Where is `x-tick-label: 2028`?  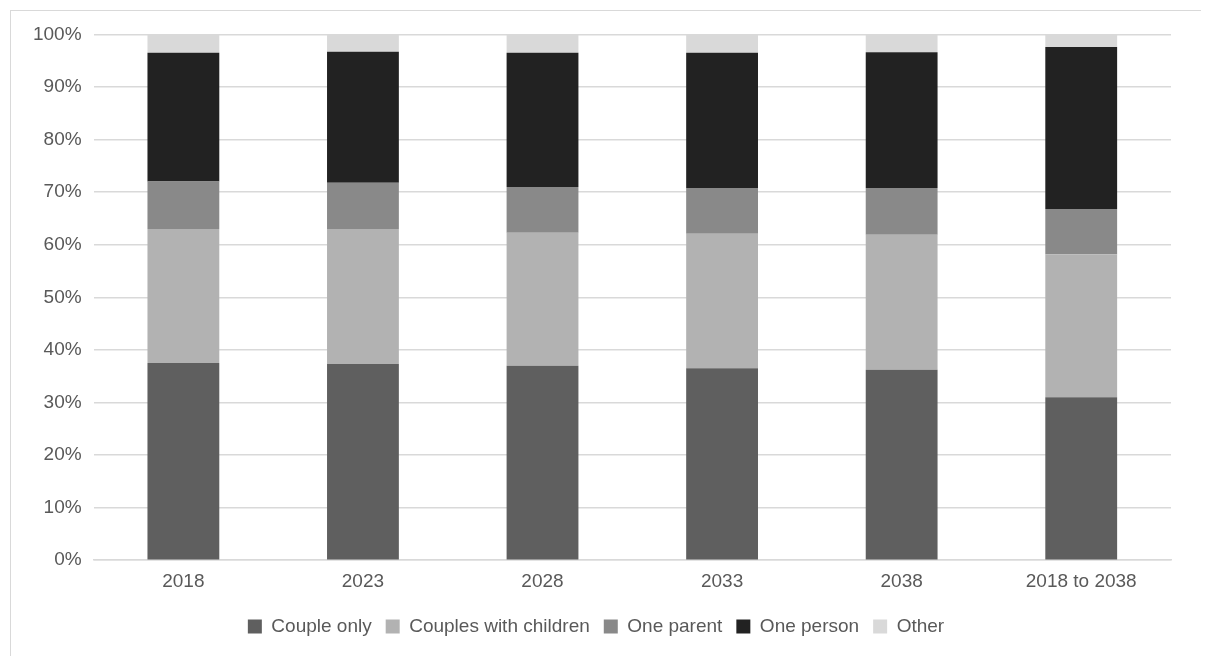 x-tick-label: 2028 is located at coordinates (542, 580).